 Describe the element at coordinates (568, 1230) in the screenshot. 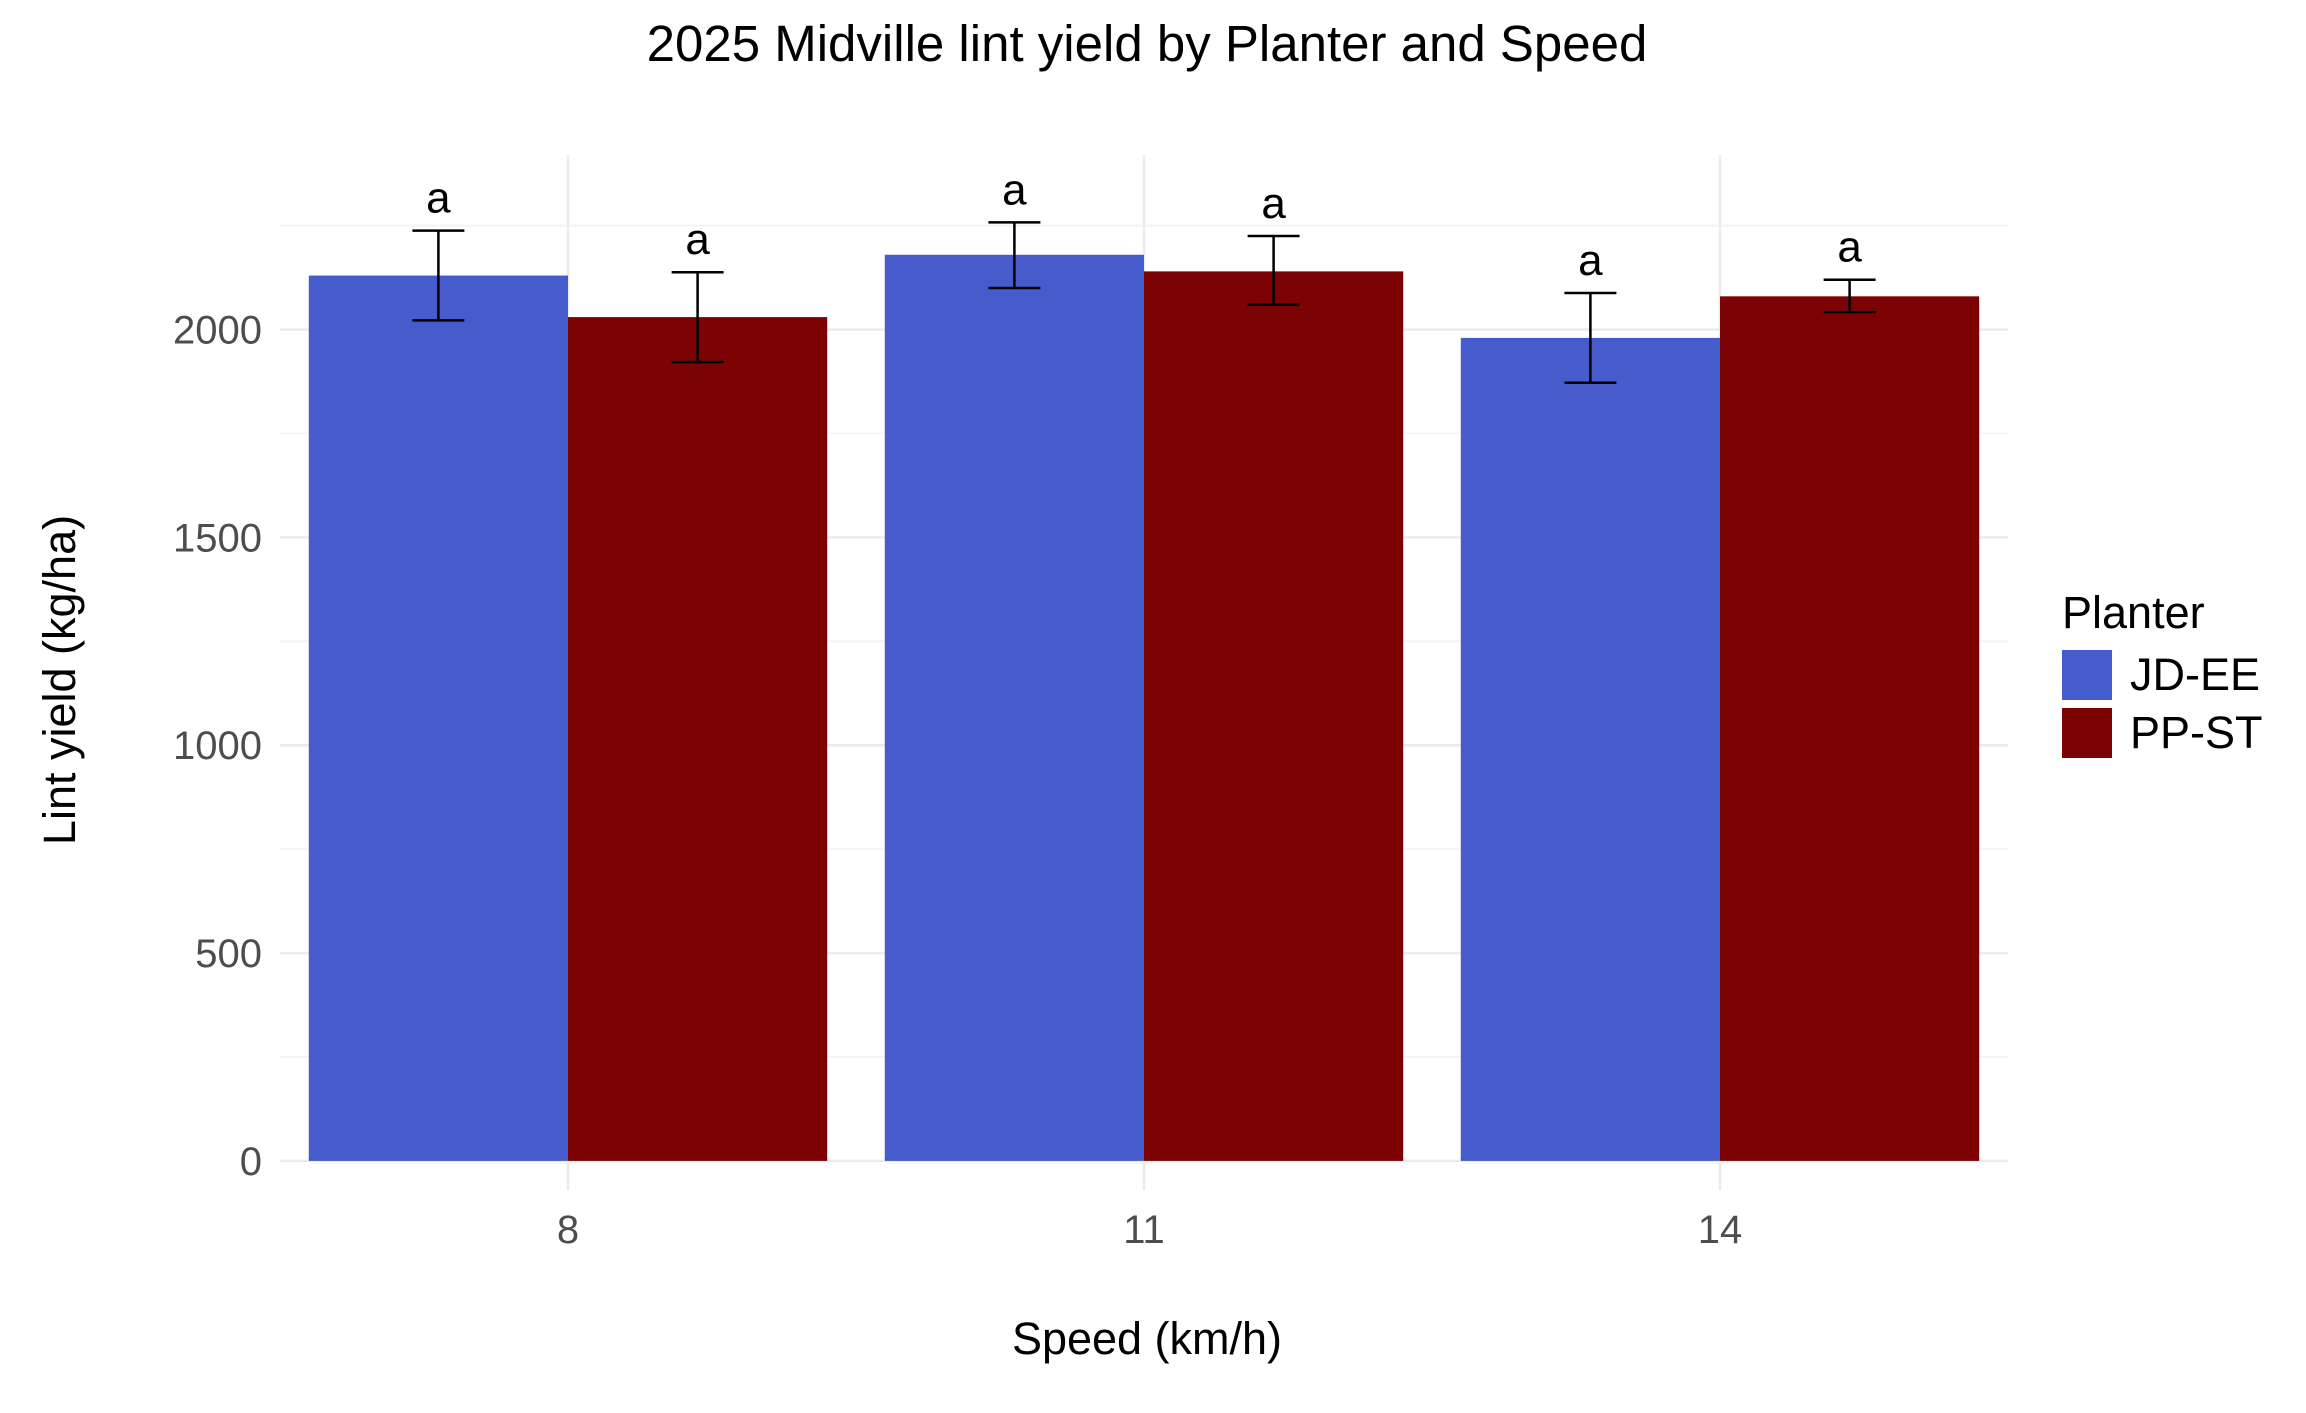

I see `x-tick-label: 8` at that location.